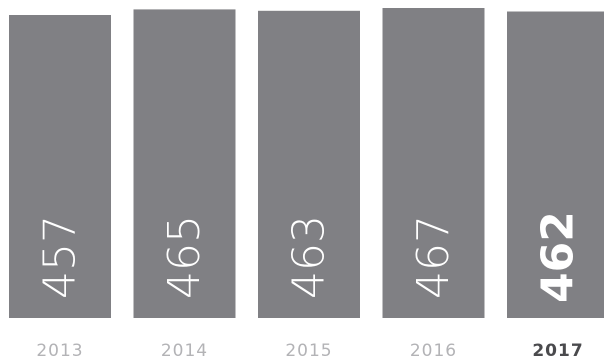 This screenshot has width=604, height=358. I want to click on category-label-2016: 2016, so click(433, 349).